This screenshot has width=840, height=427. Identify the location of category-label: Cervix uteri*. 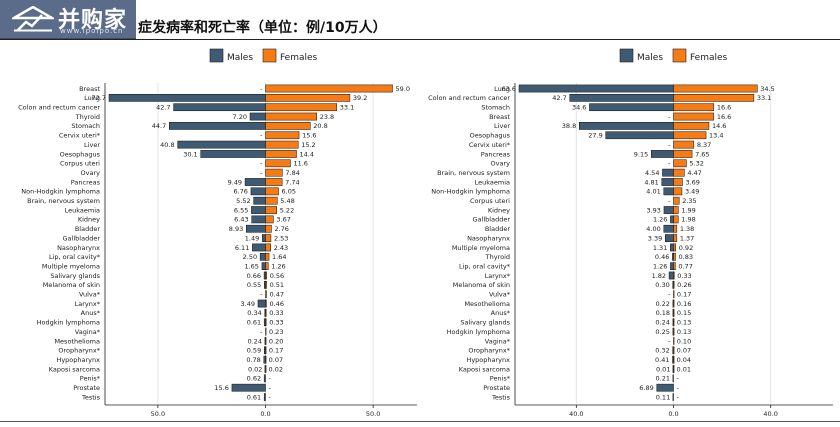
(80, 136).